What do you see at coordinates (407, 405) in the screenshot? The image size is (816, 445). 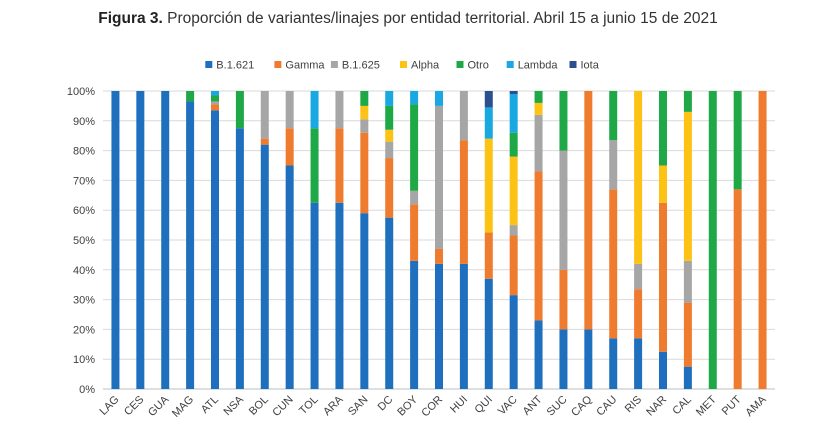 I see `x-tick-label-boy: BOY` at bounding box center [407, 405].